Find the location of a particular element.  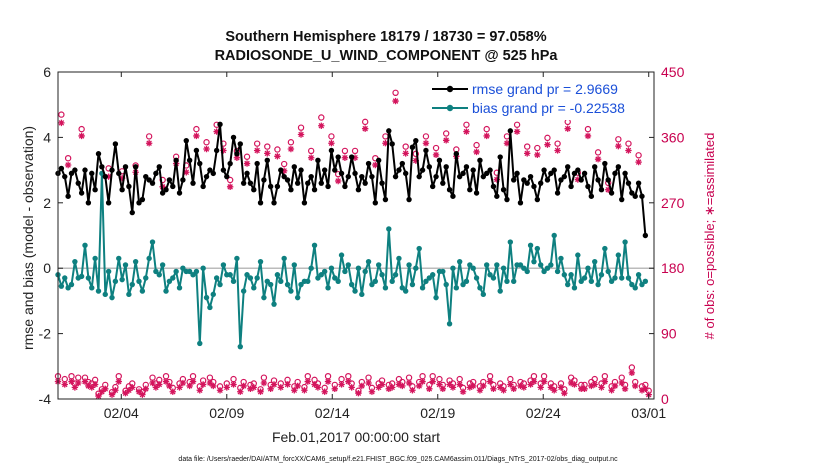

y-tick-label: 6 is located at coordinates (47, 72).